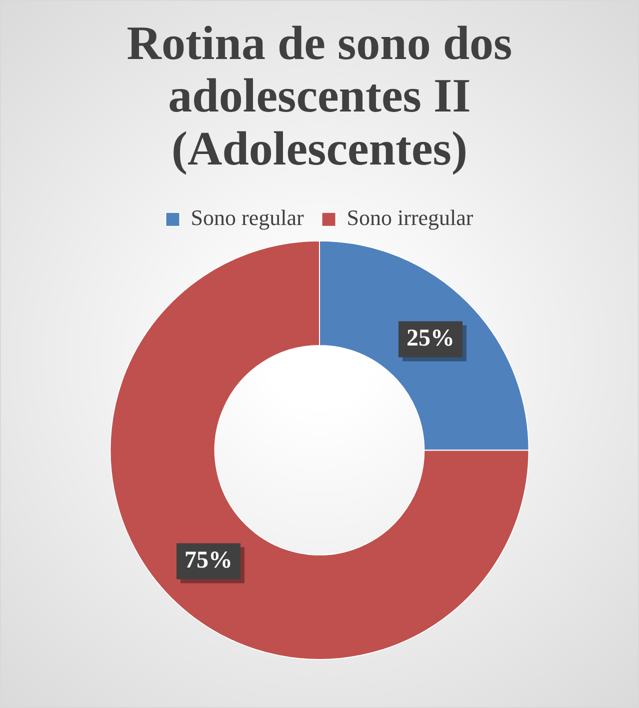 This screenshot has height=708, width=639. Describe the element at coordinates (410, 217) in the screenshot. I see `legend-label: Sono irregular` at that location.